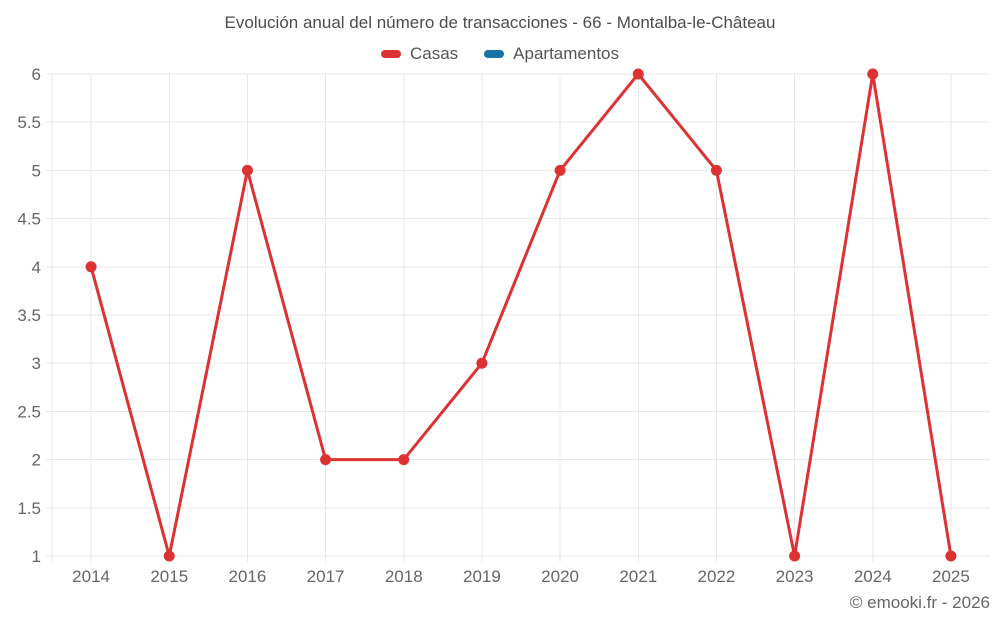 Image resolution: width=1000 pixels, height=625 pixels. Describe the element at coordinates (951, 556) in the screenshot. I see `data-point-casas-2025` at that location.